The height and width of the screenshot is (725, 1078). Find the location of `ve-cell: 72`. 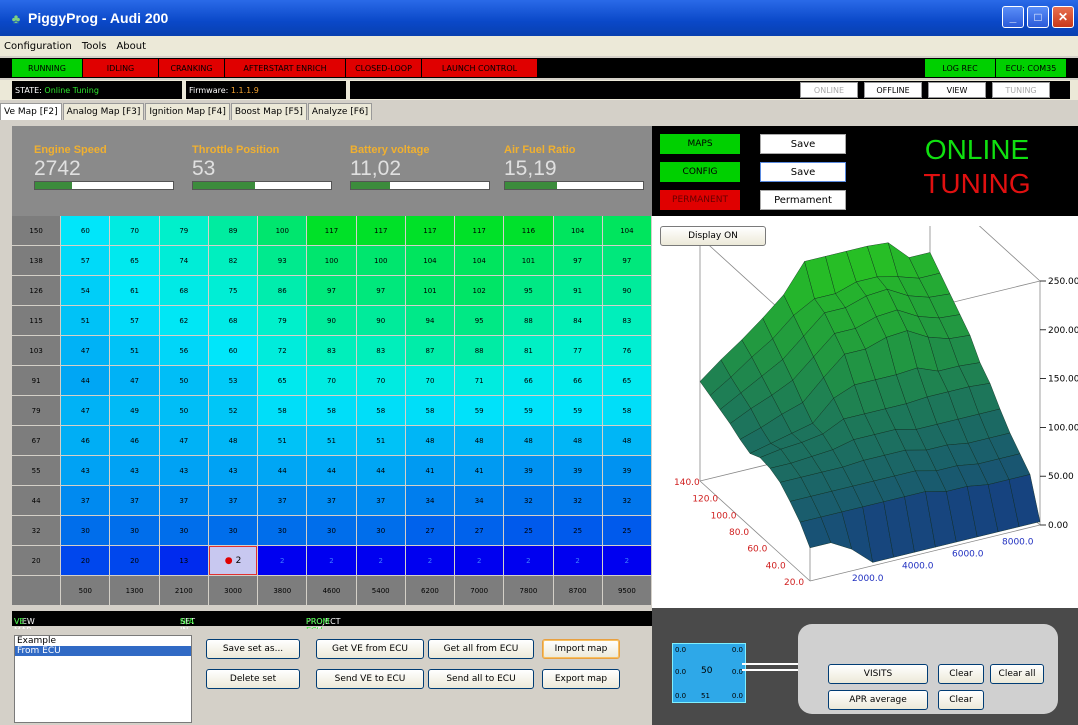

ve-cell: 72 is located at coordinates (282, 350).